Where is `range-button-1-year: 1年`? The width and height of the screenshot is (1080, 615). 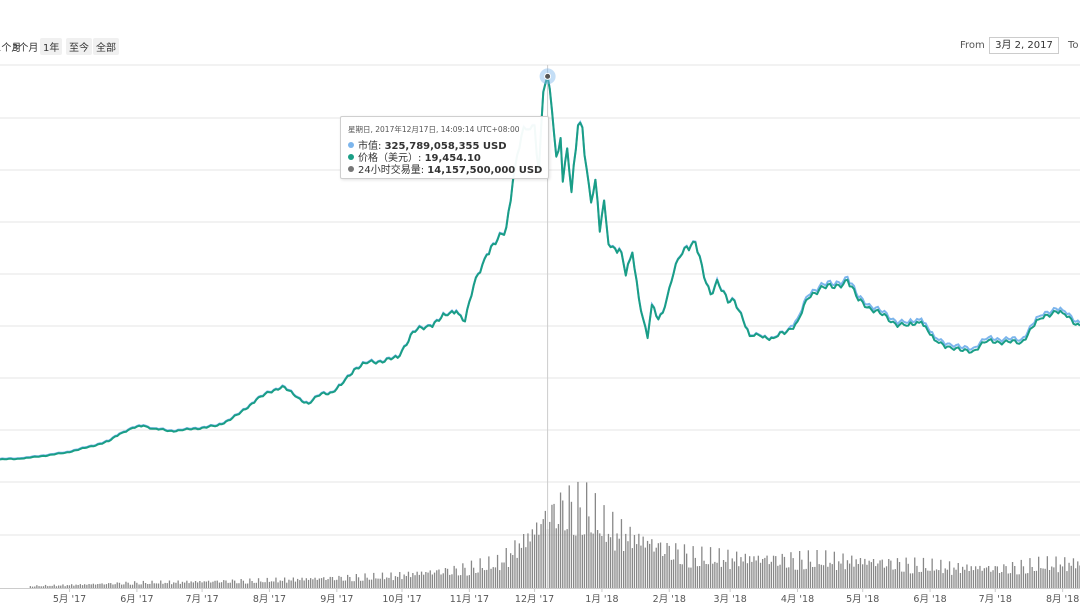 range-button-1-year: 1年 is located at coordinates (51, 46).